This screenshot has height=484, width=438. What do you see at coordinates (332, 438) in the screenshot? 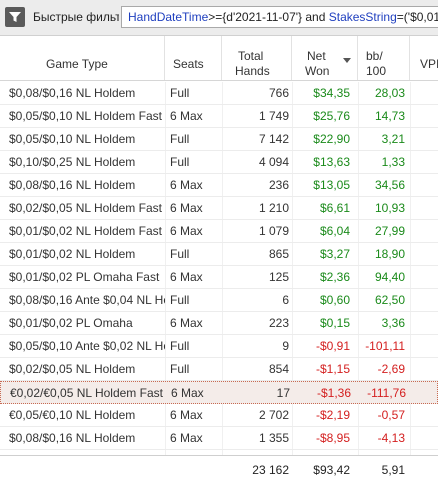
I see `net-won-cell: -$8,95` at bounding box center [332, 438].